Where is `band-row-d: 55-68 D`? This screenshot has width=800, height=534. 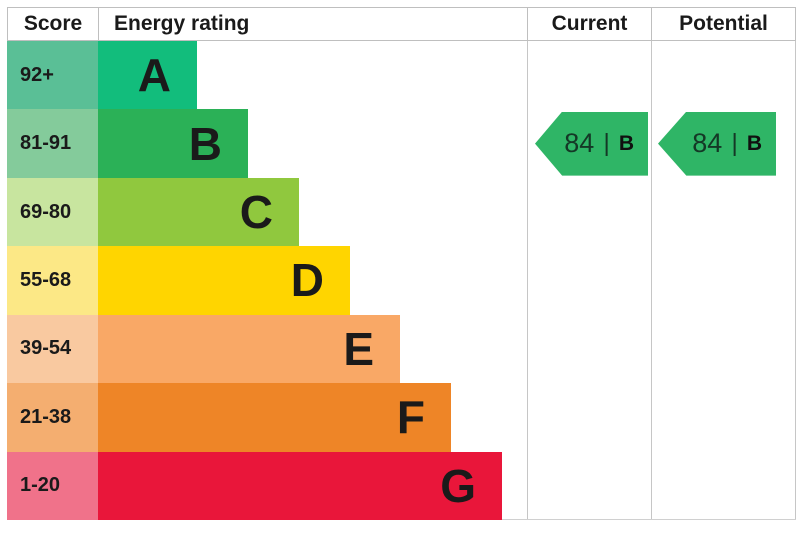
band-row-d: 55-68 D is located at coordinates (267, 280).